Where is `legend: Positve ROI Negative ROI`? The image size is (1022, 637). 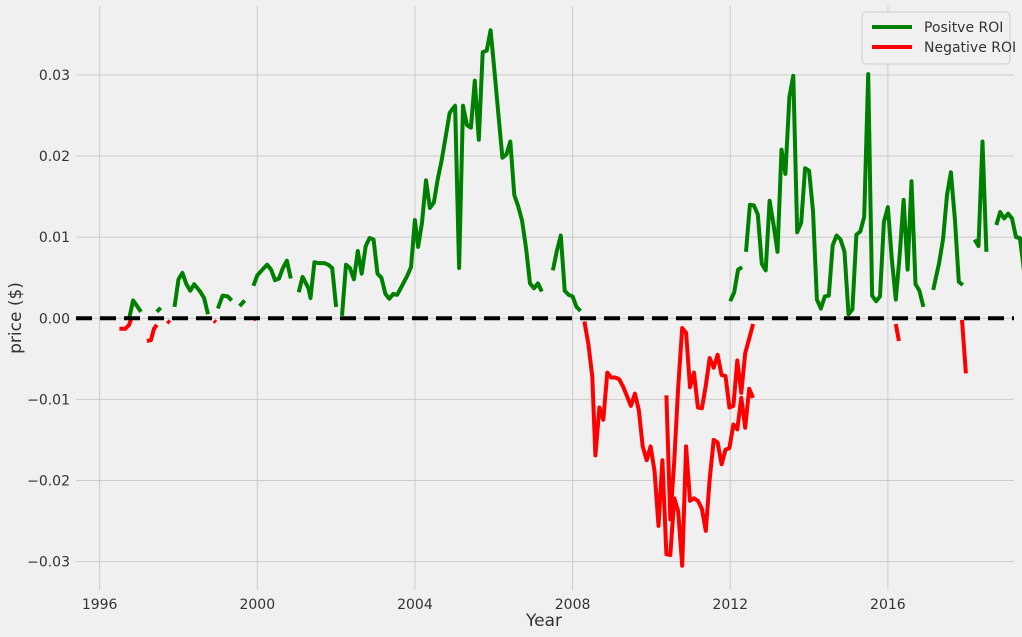
legend: Positve ROI Negative ROI is located at coordinates (938, 38).